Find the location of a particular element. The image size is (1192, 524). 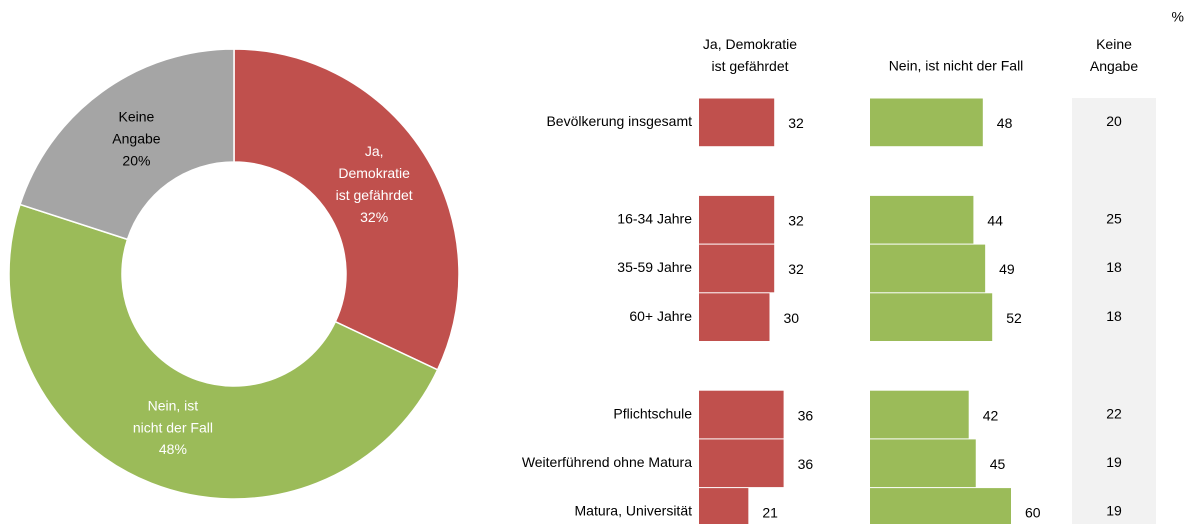

category-label: Pflichtschule is located at coordinates (652, 413).